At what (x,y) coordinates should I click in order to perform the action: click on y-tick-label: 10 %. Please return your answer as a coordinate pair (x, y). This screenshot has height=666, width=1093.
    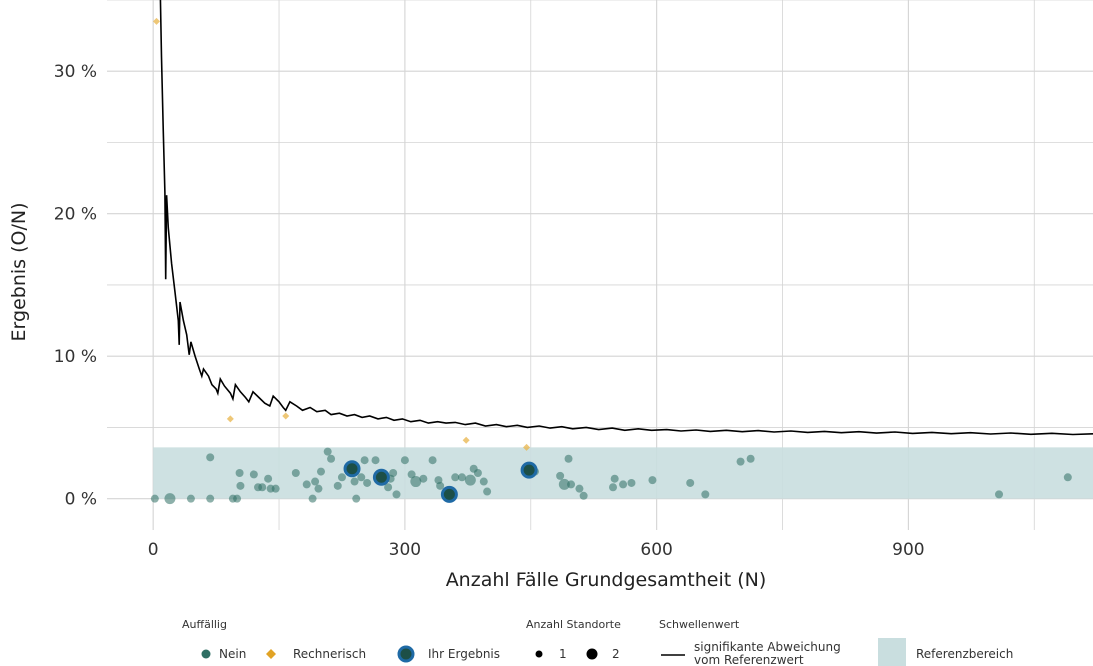
    Looking at the image, I should click on (75, 357).